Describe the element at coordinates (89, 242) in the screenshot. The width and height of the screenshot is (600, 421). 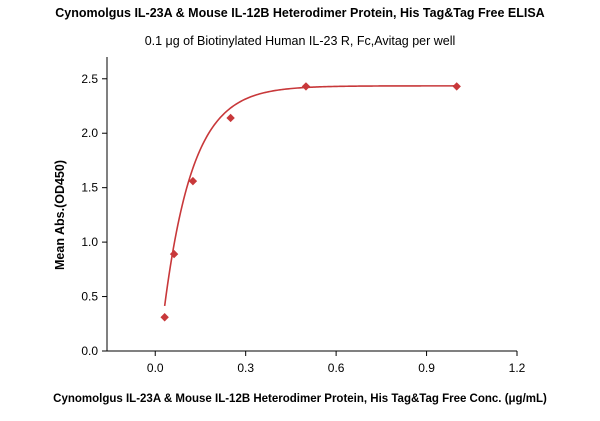
I see `y-tick-label: 1.0` at that location.